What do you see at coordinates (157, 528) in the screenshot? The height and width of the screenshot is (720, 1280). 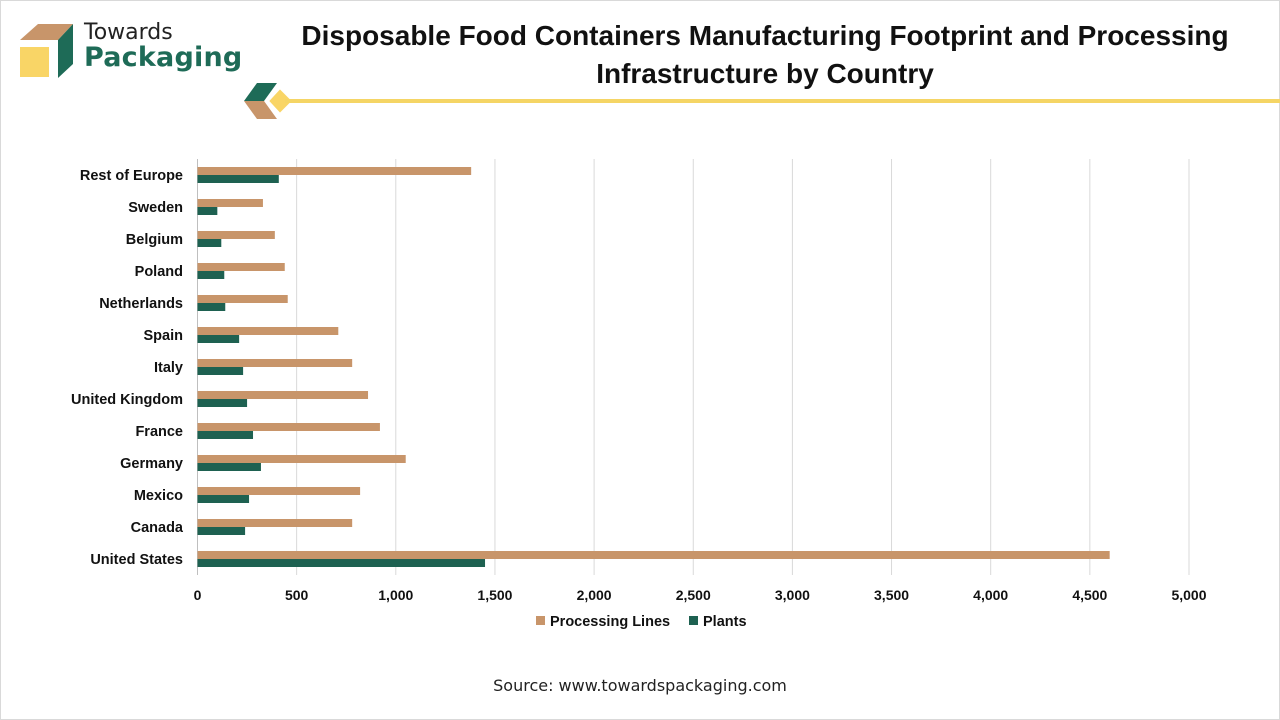 I see `category-label: Canada` at bounding box center [157, 528].